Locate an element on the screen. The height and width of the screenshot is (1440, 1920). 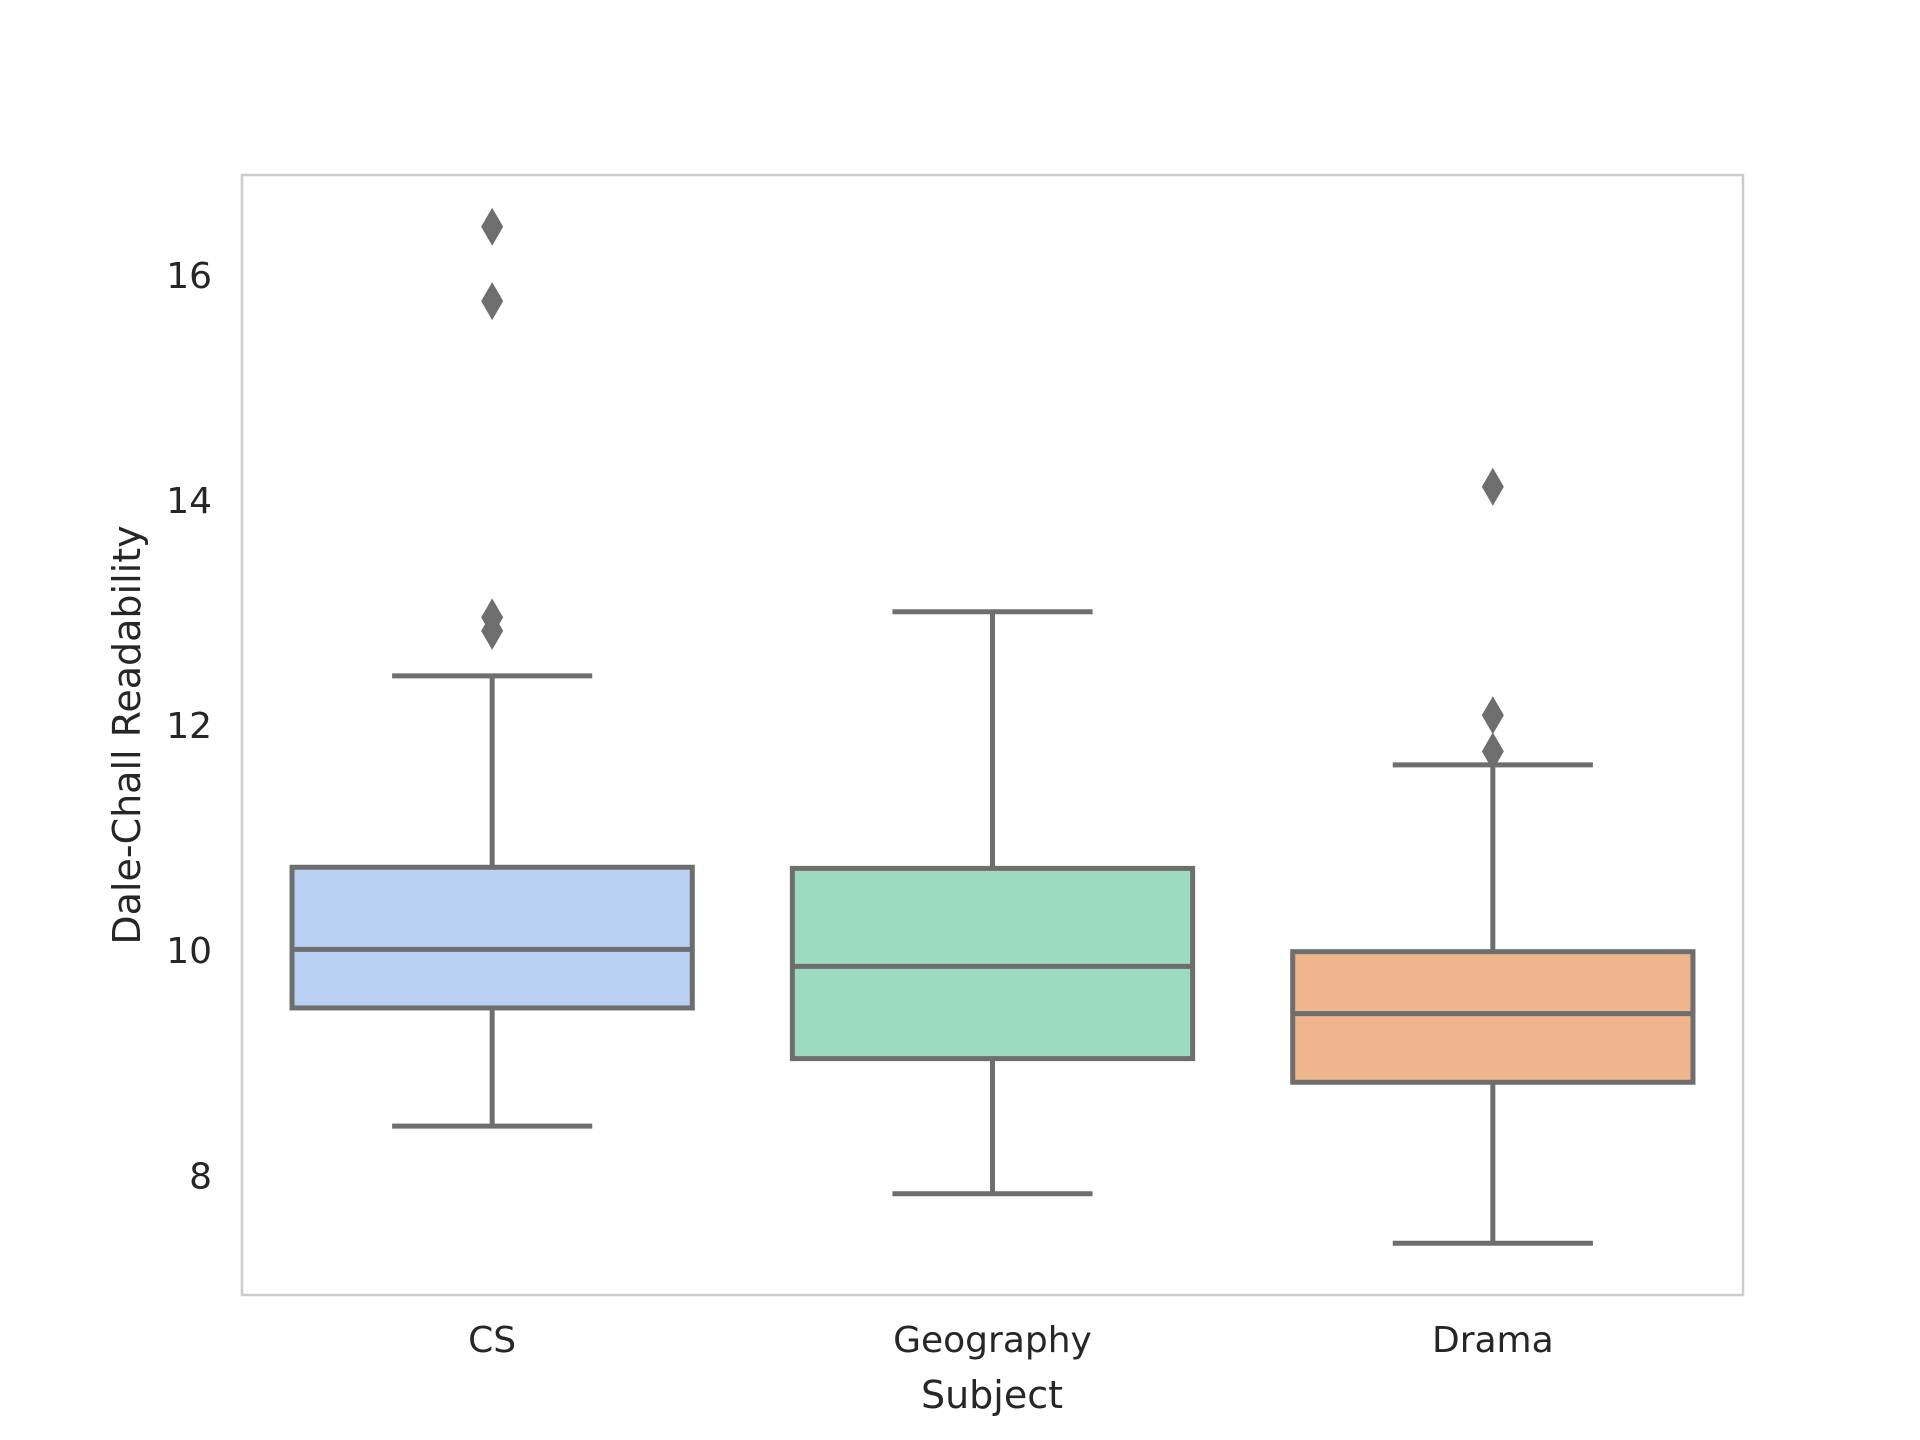
x-axis-label: Subject is located at coordinates (992, 1395).